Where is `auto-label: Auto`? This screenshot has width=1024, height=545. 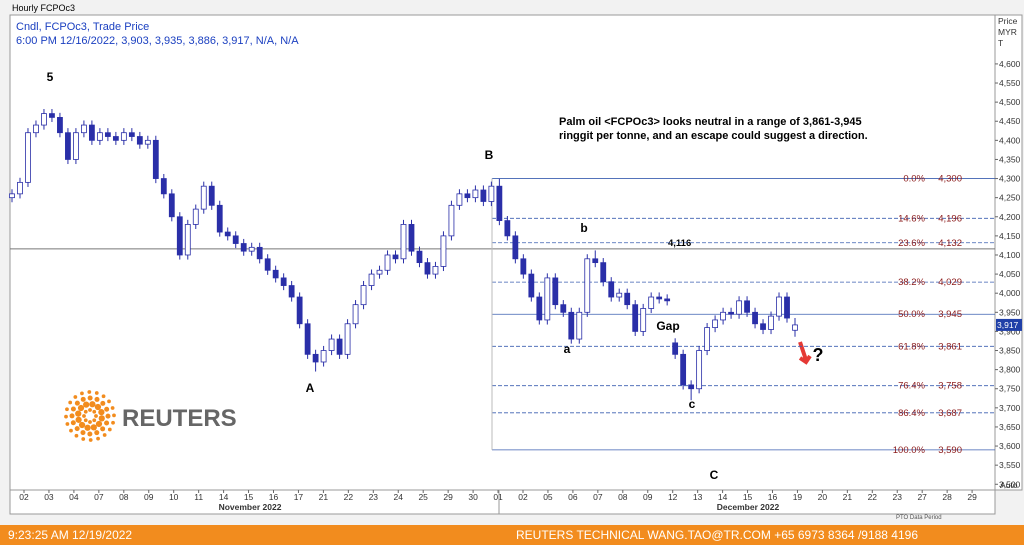 auto-label: Auto is located at coordinates (1009, 485).